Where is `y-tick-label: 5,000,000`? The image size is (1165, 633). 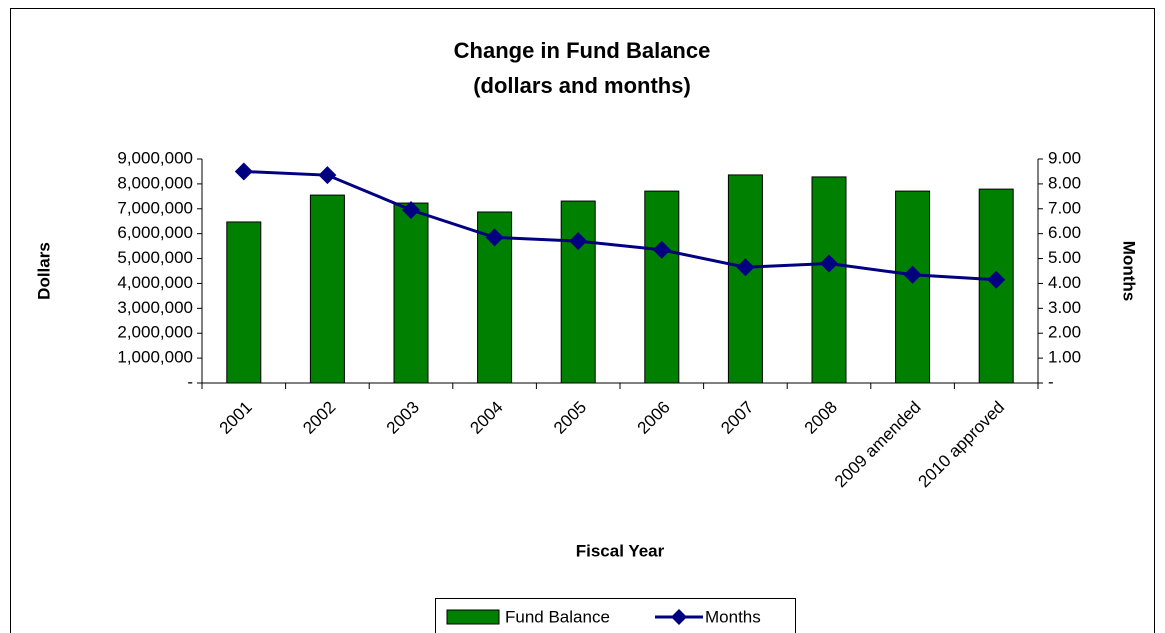
y-tick-label: 5,000,000 is located at coordinates (155, 257).